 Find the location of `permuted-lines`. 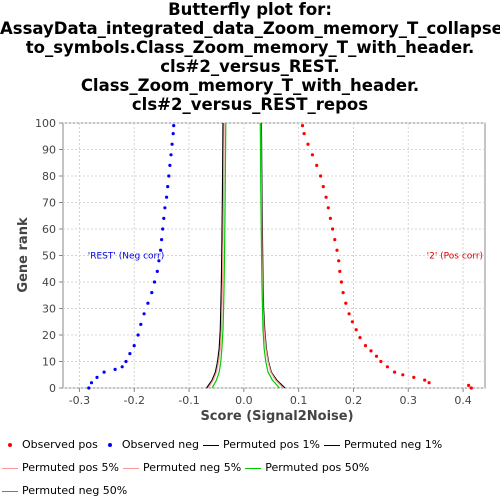

permuted-lines is located at coordinates (246, 255).